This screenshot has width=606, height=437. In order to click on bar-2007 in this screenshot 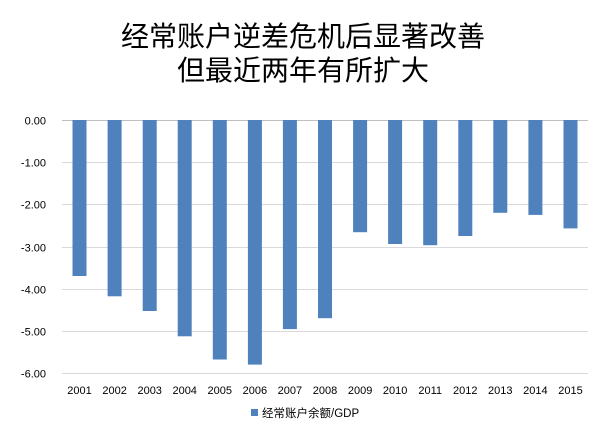, I will do `click(289, 225)`.